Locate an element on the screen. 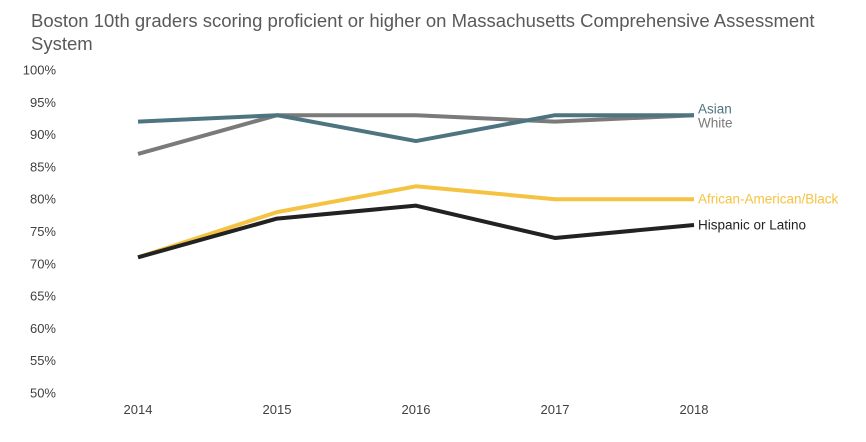  x-axis: 2014 2015 2016 2017 2018 is located at coordinates (416, 409).